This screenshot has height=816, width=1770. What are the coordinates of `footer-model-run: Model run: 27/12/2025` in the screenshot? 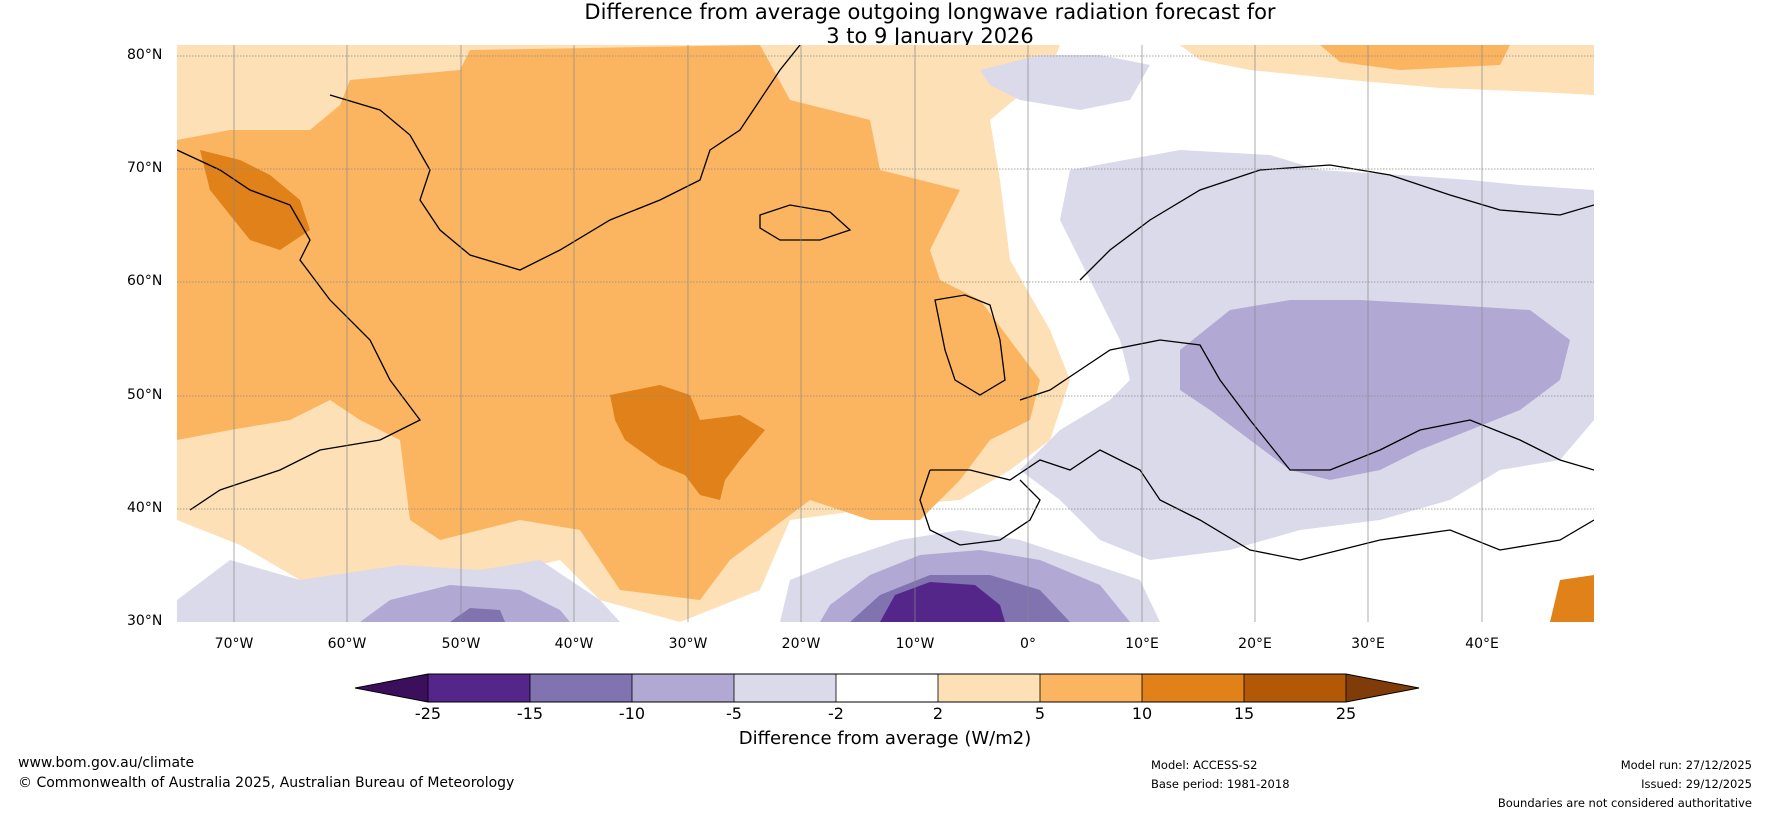 It's located at (1686, 765).